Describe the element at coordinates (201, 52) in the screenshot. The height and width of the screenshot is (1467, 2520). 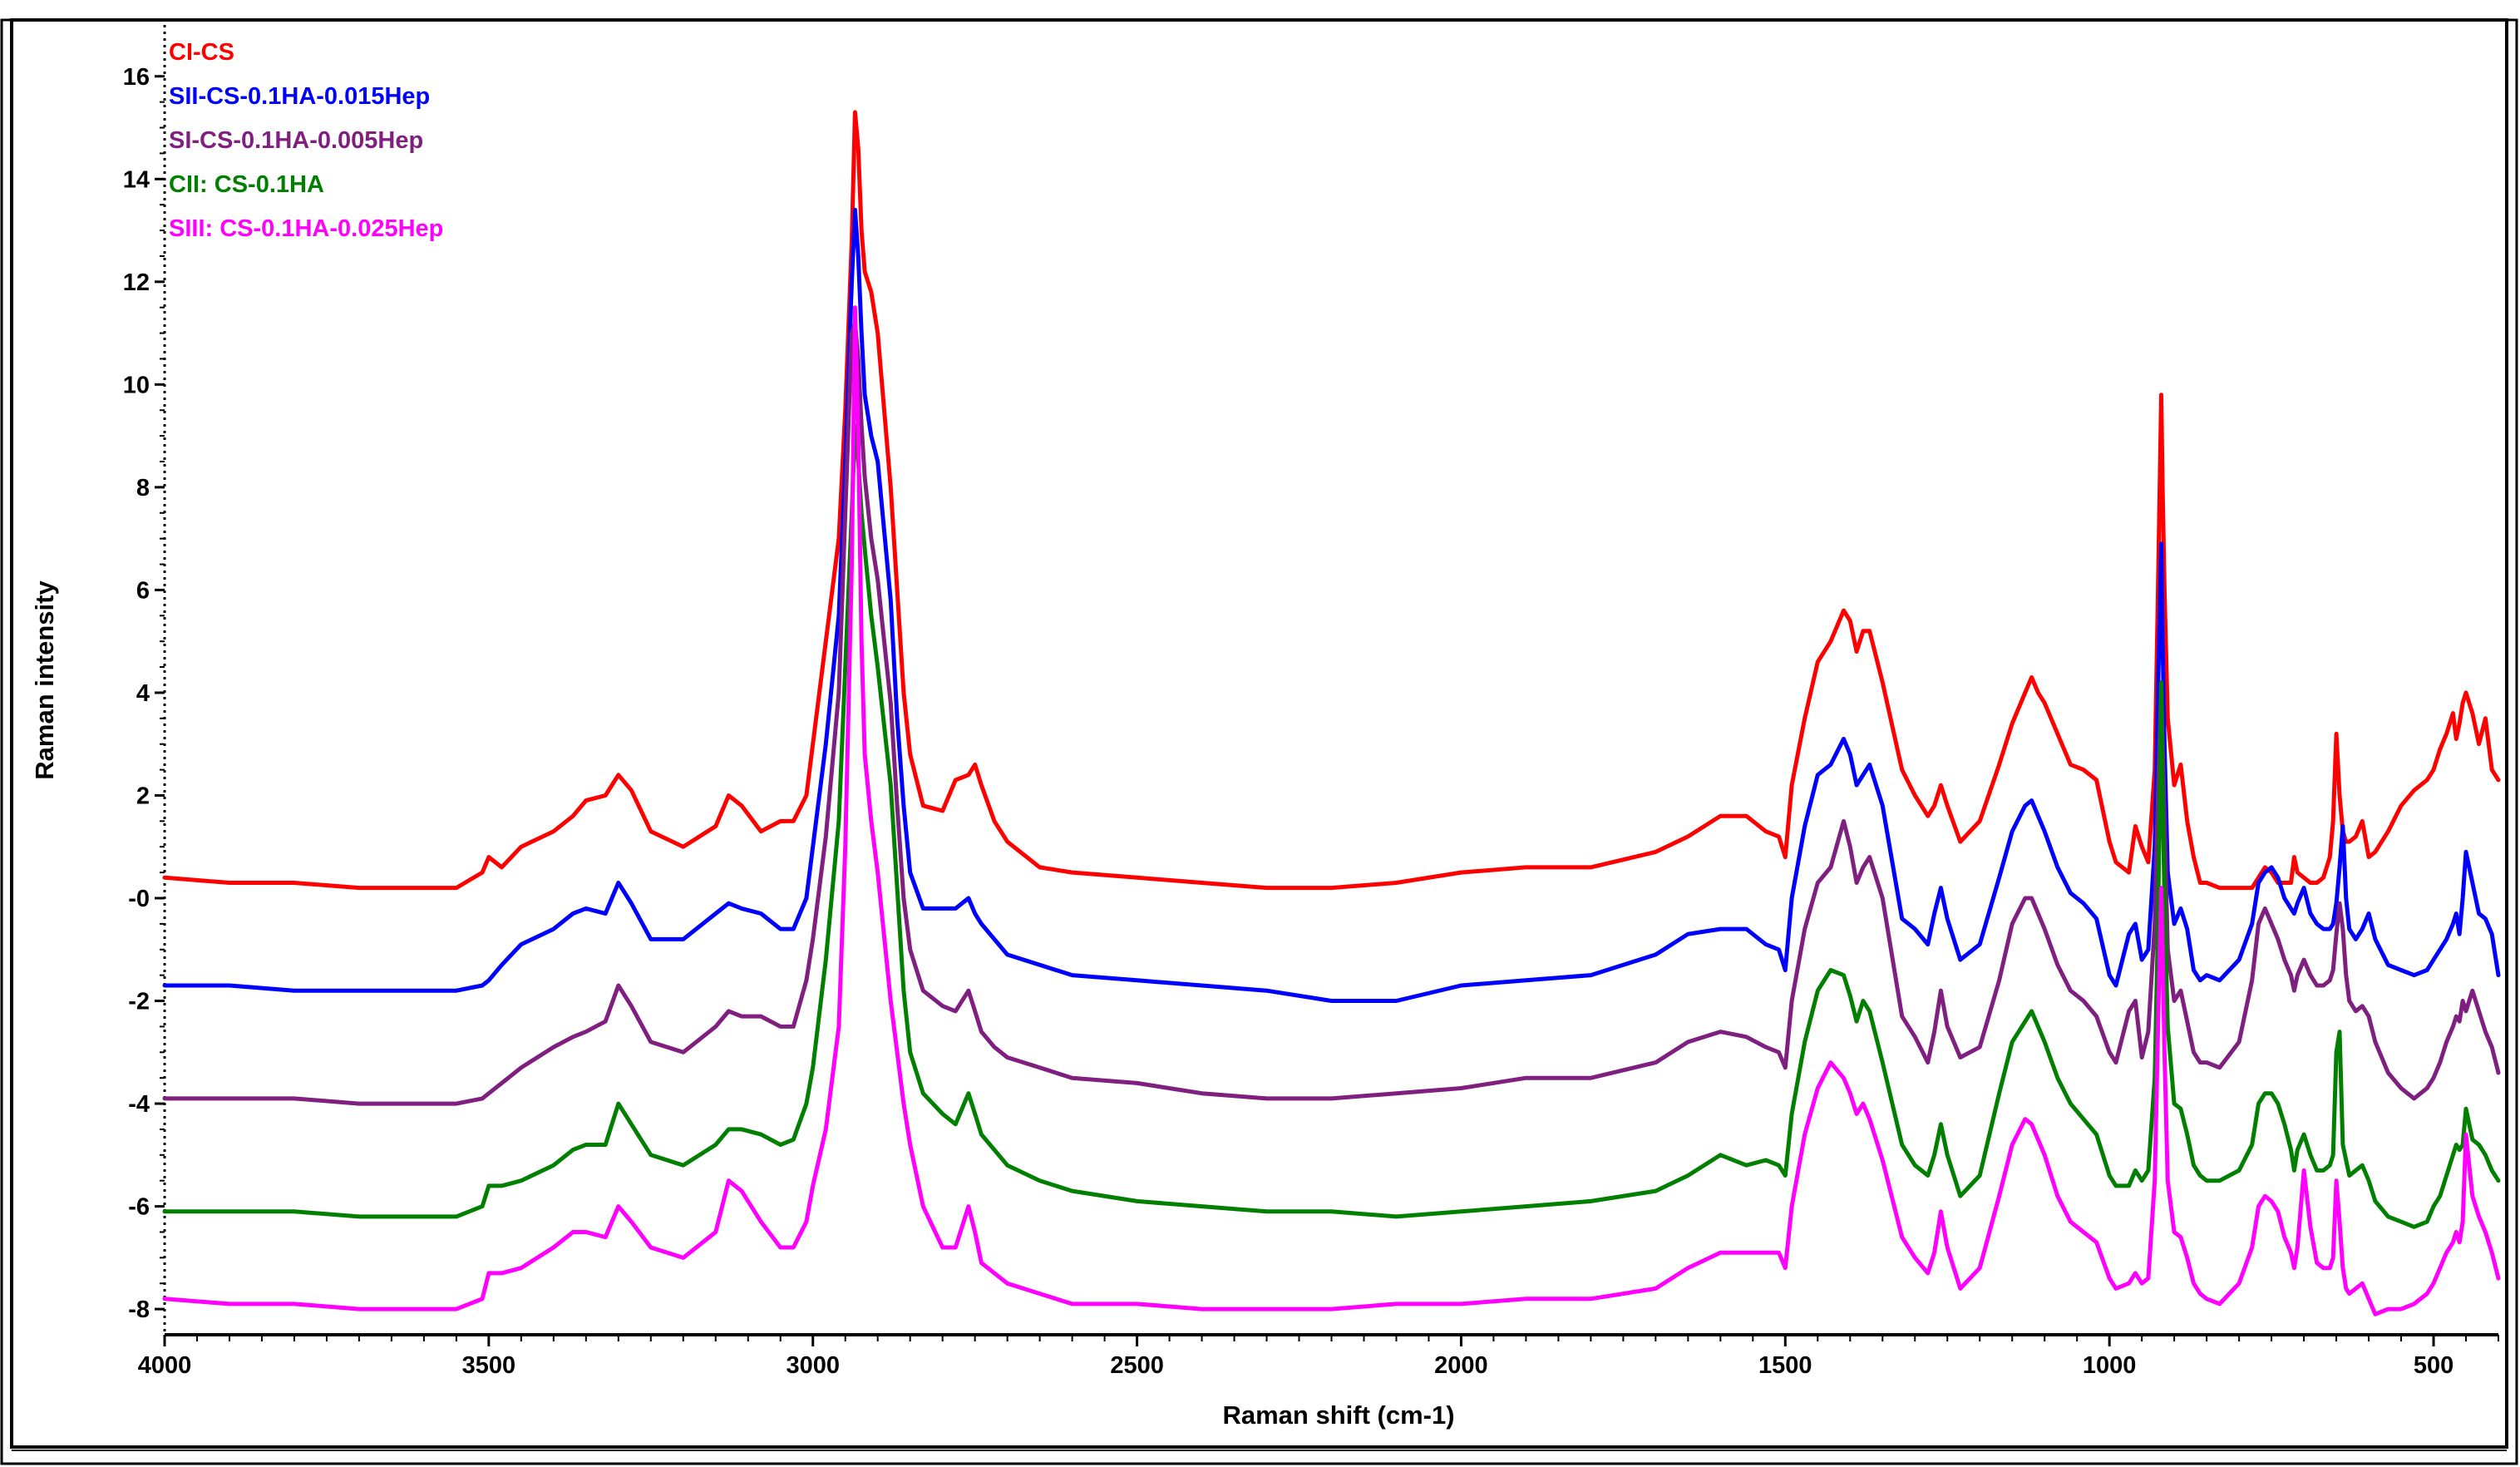
I see `legend-entry-1: CI-CS` at that location.